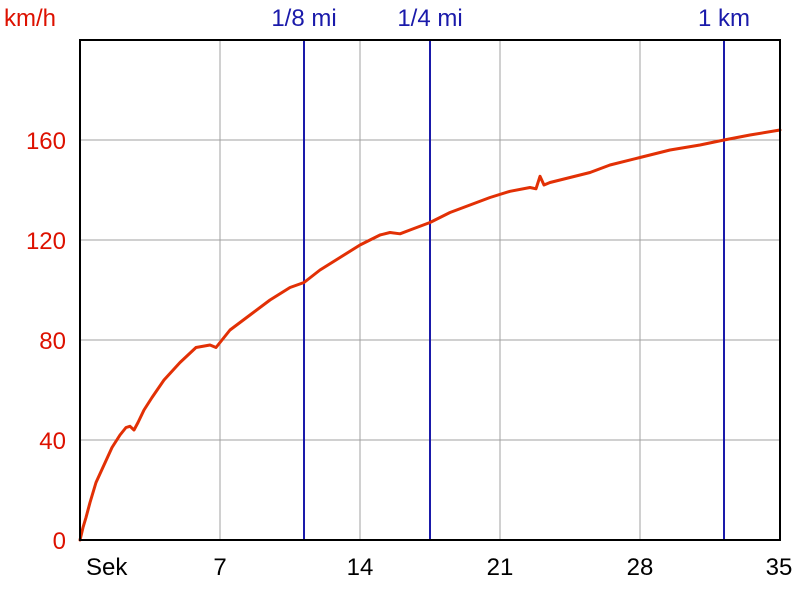 The width and height of the screenshot is (800, 600). What do you see at coordinates (46, 241) in the screenshot?
I see `y-tick-label-3: 120` at bounding box center [46, 241].